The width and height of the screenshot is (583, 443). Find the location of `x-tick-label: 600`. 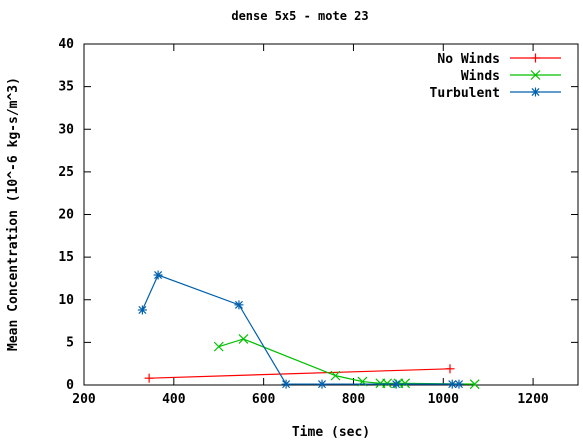

x-tick-label: 600 is located at coordinates (264, 399).